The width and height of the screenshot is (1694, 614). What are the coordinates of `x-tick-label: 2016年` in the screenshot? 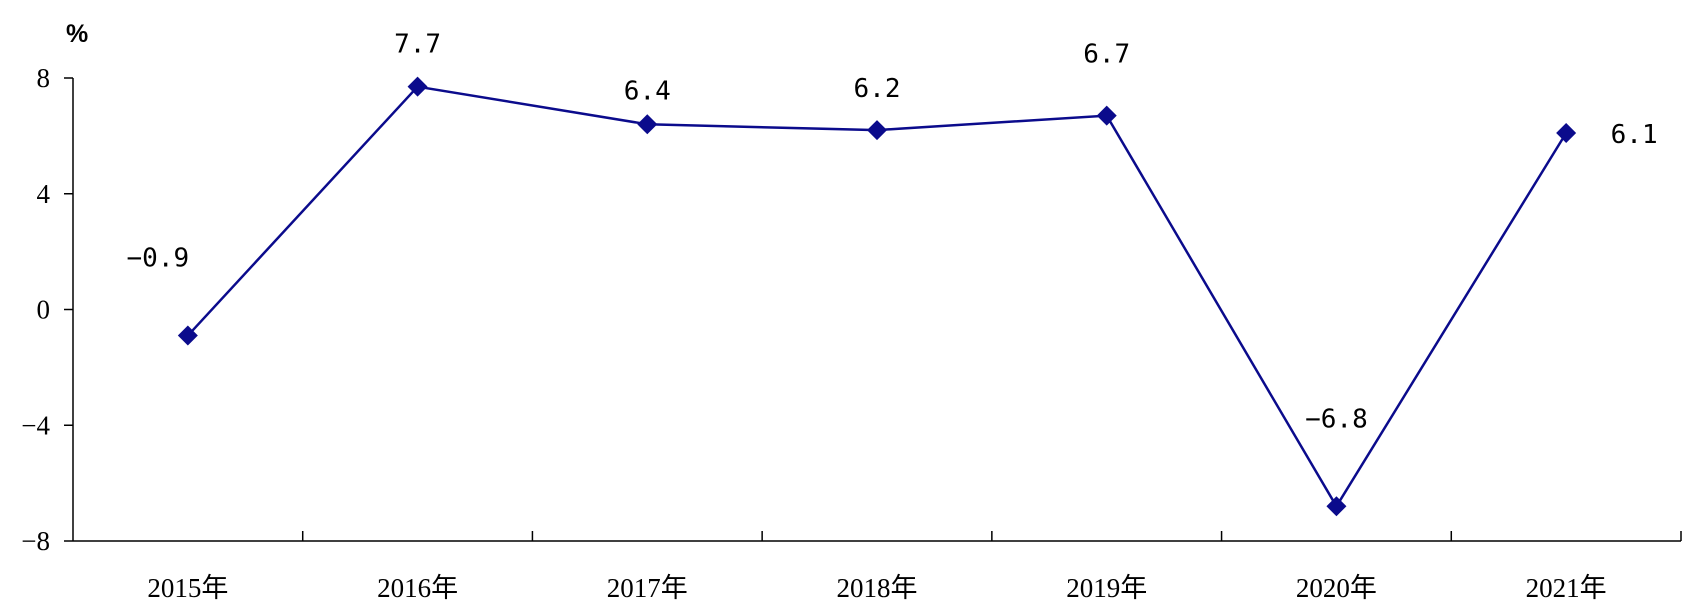 It's located at (417, 588).